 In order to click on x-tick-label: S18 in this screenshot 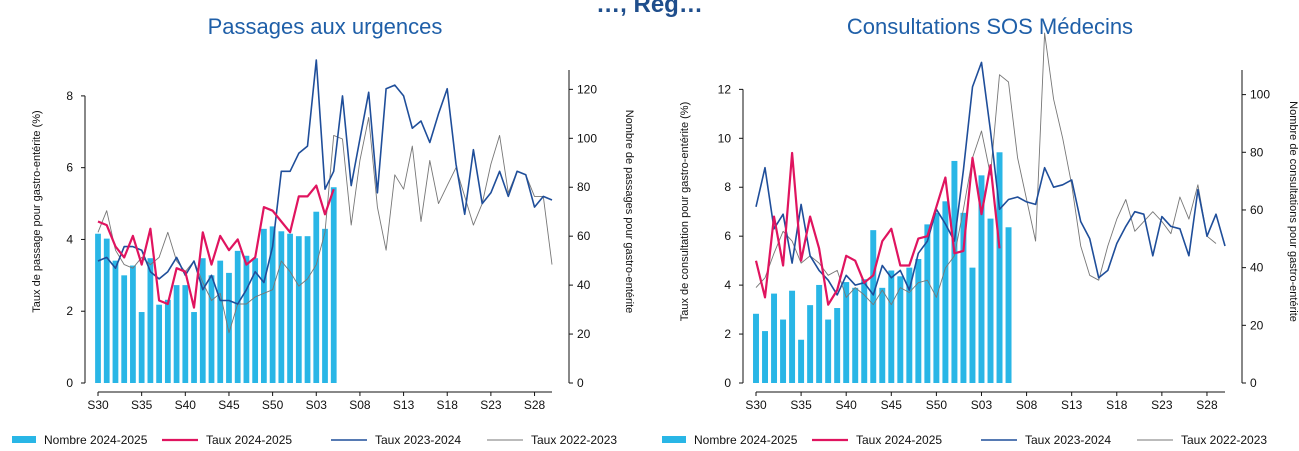, I will do `click(1117, 405)`.